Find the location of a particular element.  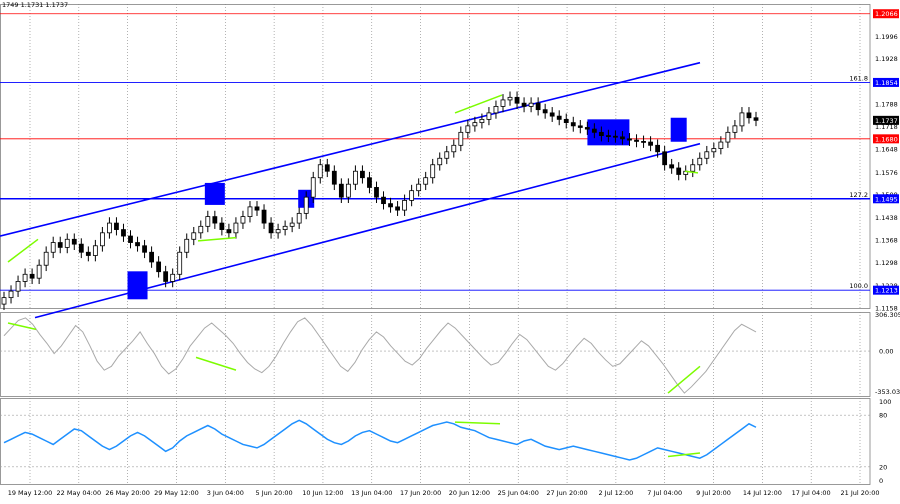

x-tick-label-3: 29 May 12:00 is located at coordinates (176, 493).